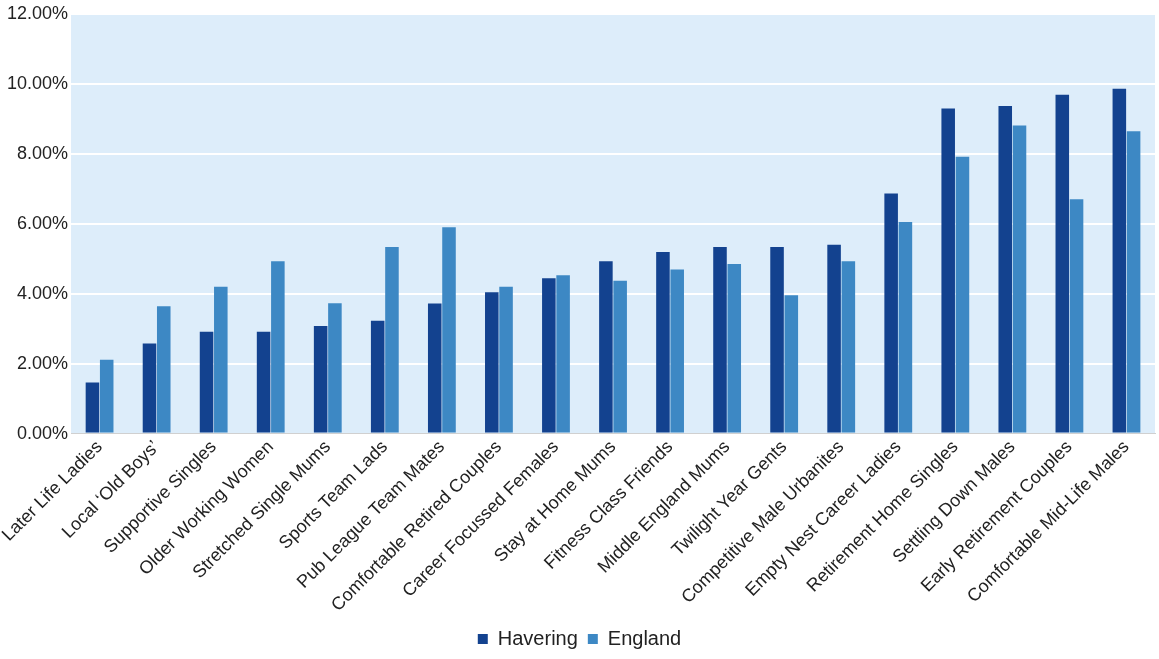 This screenshot has width=1159, height=659. I want to click on y-tick-label: 8.00%, so click(43, 152).